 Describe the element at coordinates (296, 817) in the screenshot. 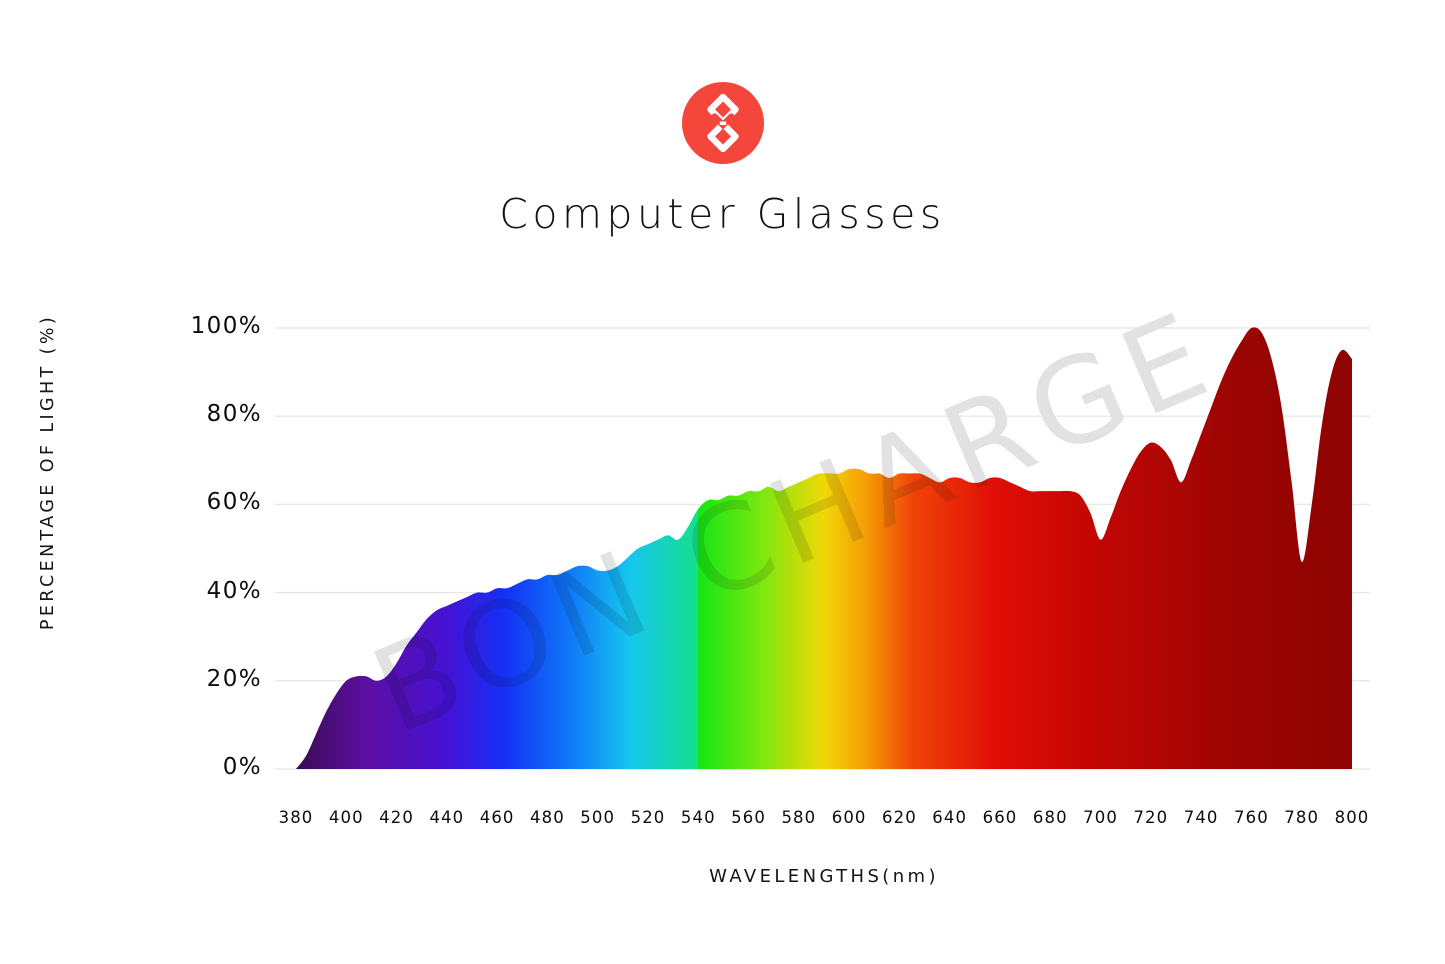

I see `x-tick-label: 380` at that location.